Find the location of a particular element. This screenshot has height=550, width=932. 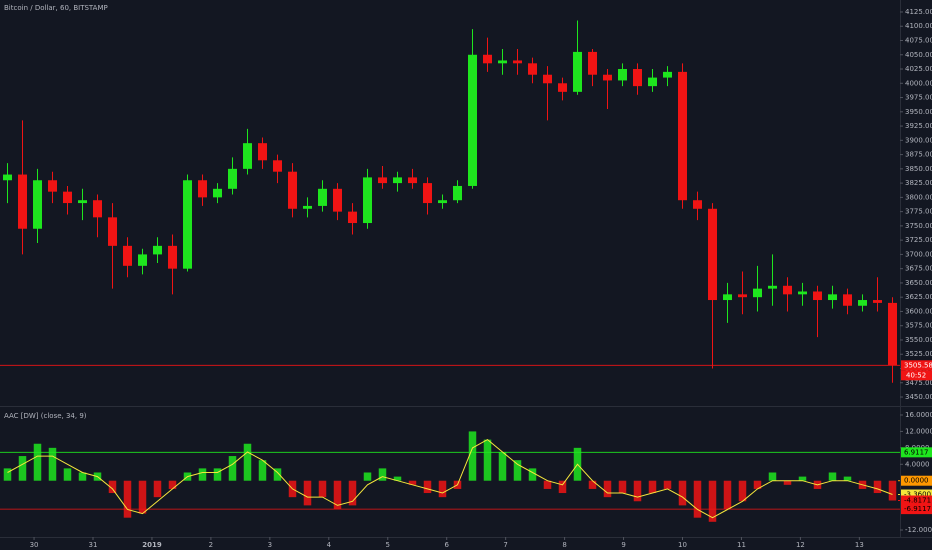

y-tick-label: 3975.00 is located at coordinates (918, 98).